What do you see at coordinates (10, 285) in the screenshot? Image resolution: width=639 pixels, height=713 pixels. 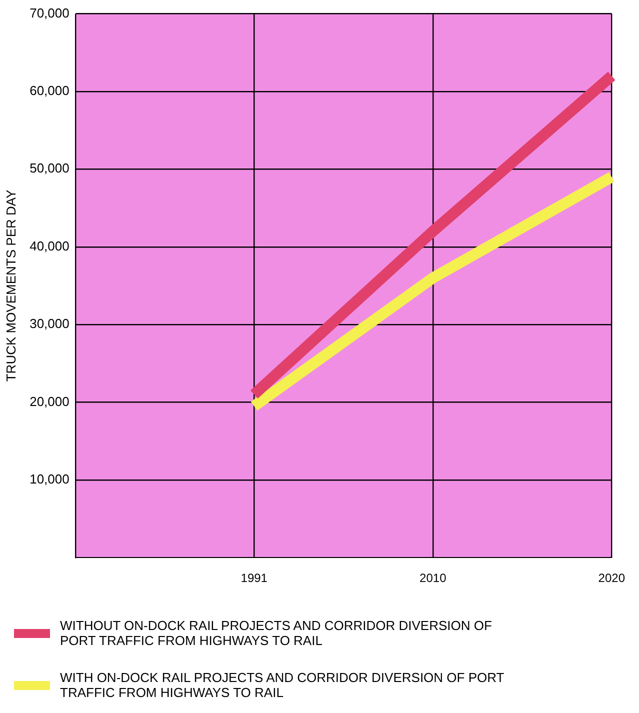 I see `y-axis-title: TRUCK MOVEMENTS PER DAY` at bounding box center [10, 285].